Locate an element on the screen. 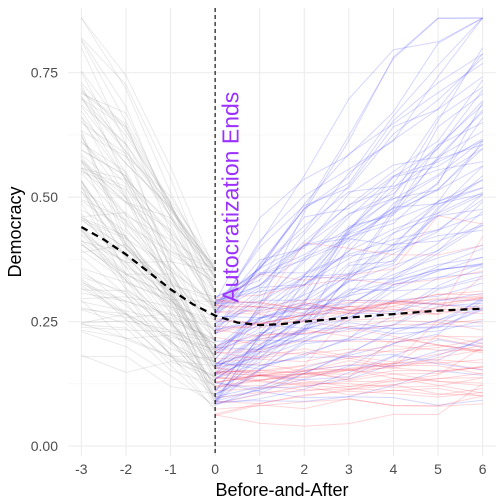 This screenshot has height=504, width=504. y-tick-label: 0.50 is located at coordinates (44, 197).